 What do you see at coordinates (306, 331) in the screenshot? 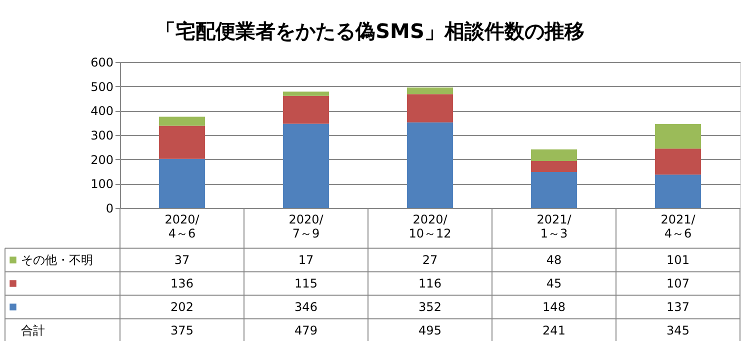
I see `text: 479` at bounding box center [306, 331].